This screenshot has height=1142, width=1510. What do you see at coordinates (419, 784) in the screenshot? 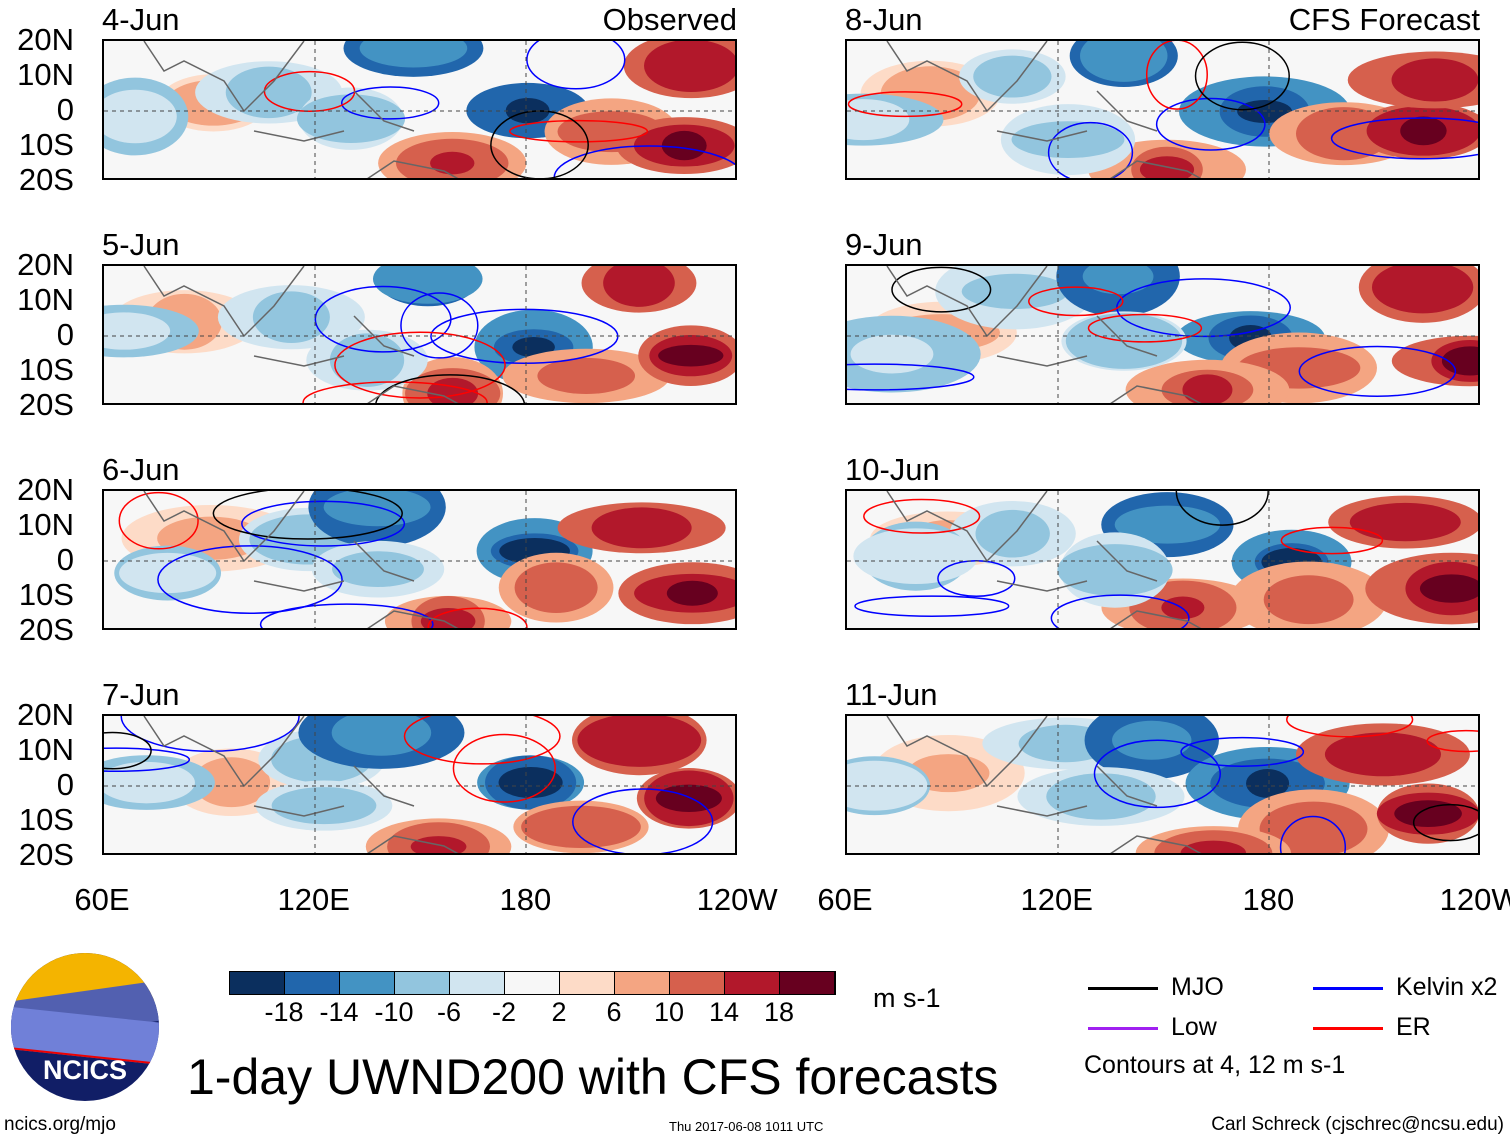
I see `map-panel-7-Jun` at bounding box center [419, 784].